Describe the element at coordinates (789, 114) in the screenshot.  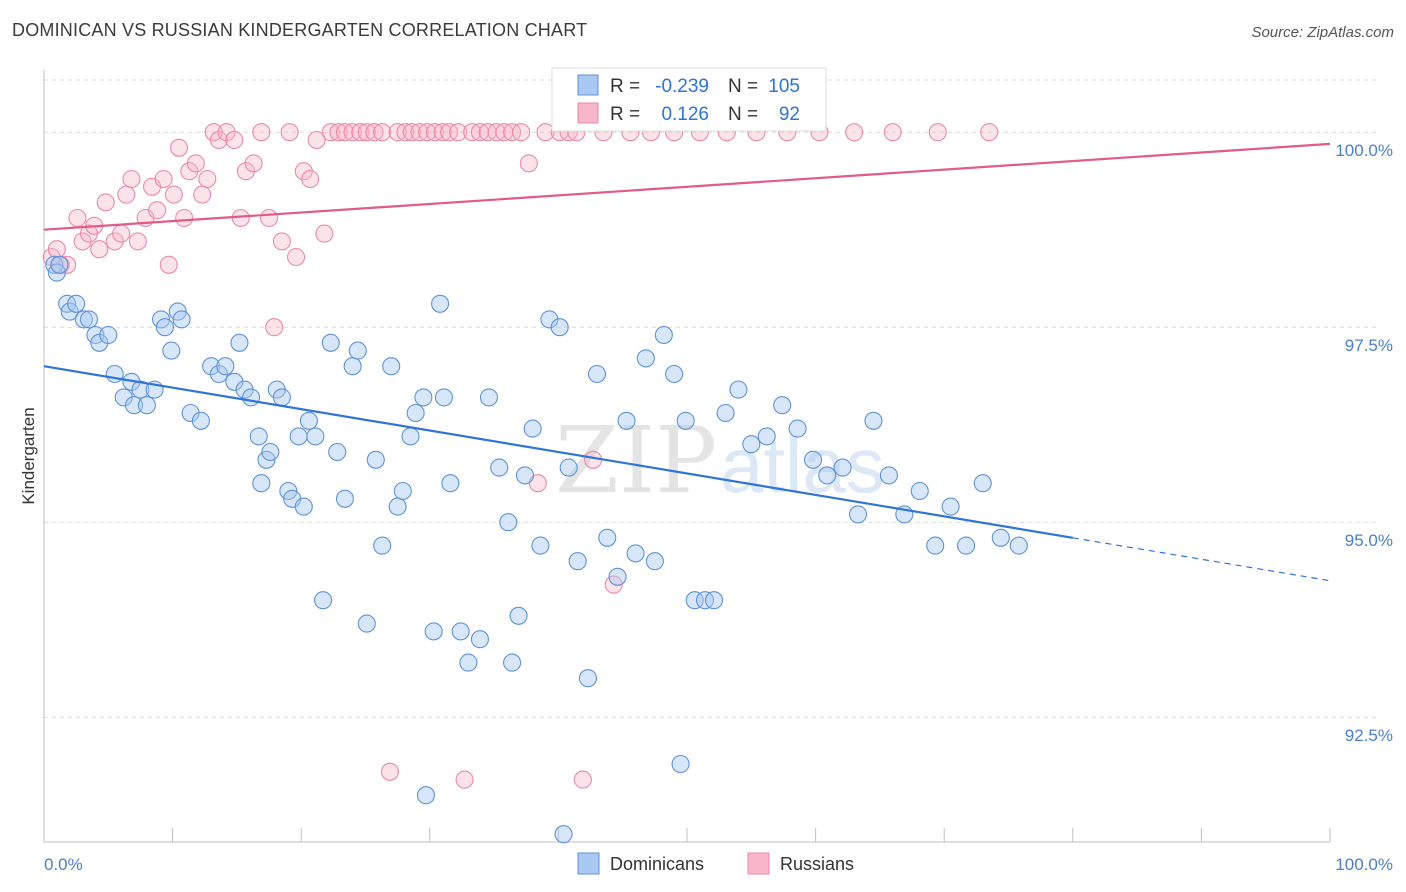
I see `legend-n-value: 92` at that location.